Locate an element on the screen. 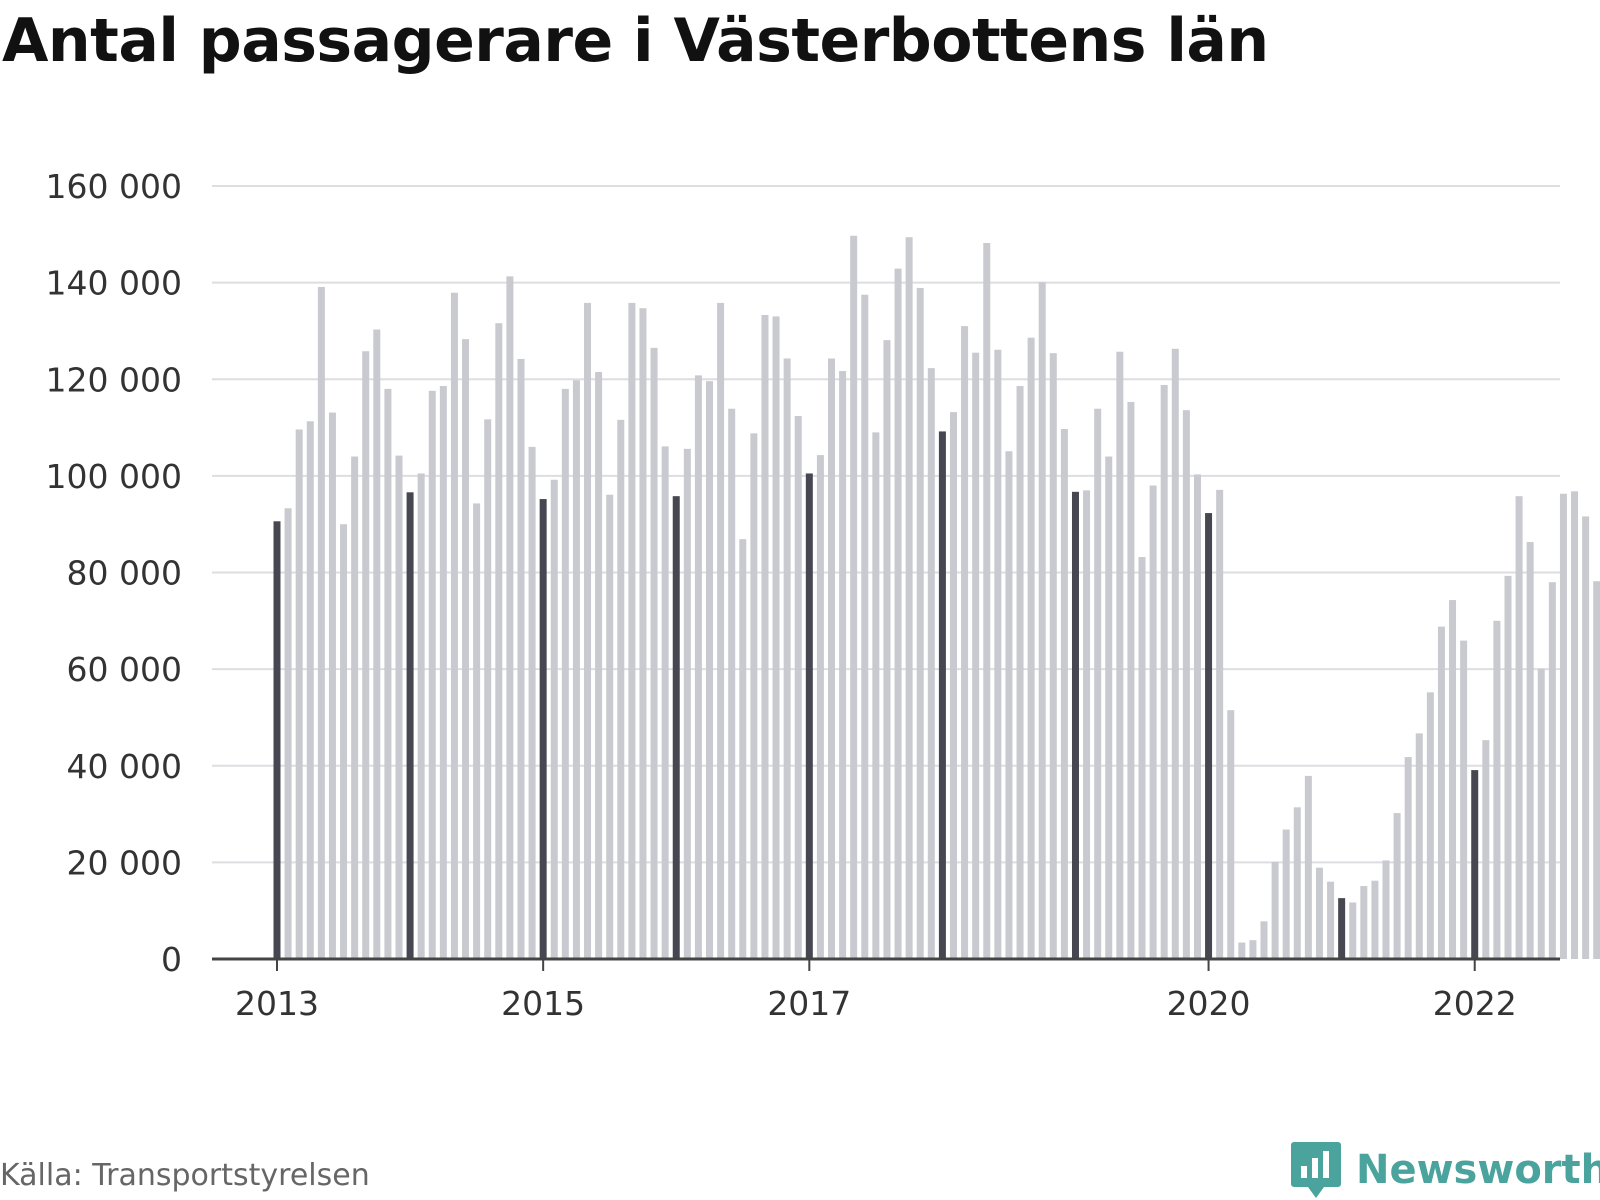  y-tick-label: 60 000 is located at coordinates (124, 669).